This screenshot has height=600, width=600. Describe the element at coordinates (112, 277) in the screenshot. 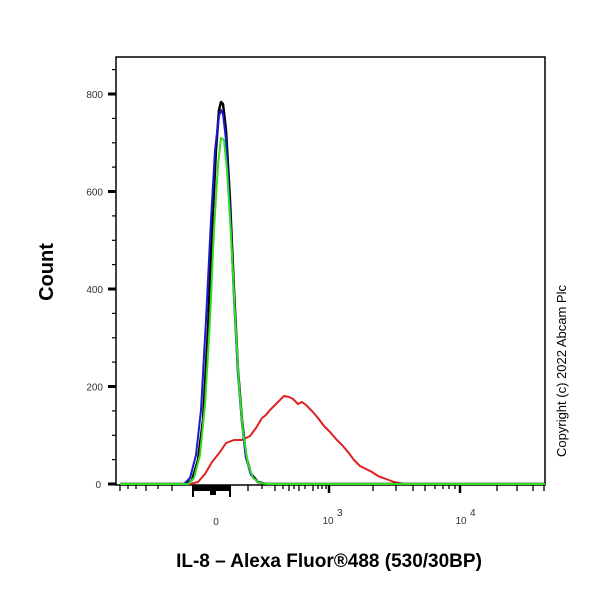

I see `y-axis` at that location.